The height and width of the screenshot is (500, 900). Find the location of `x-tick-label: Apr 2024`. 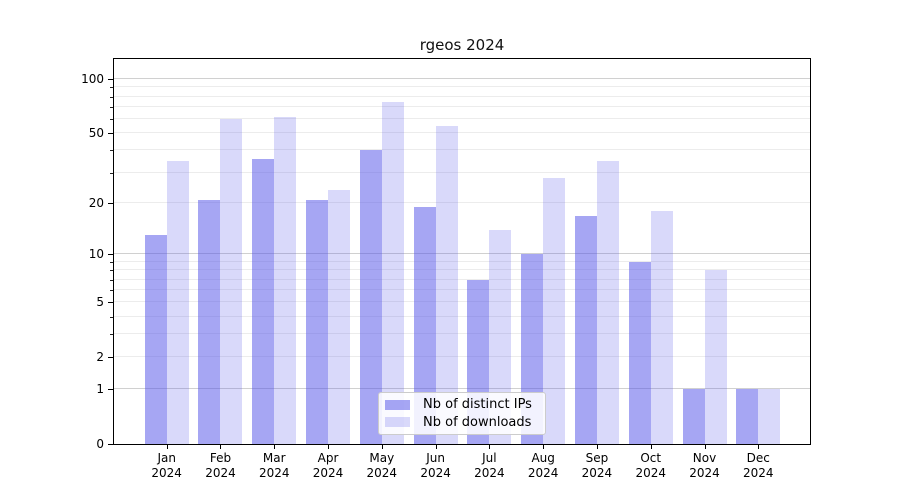

x-tick-label: Apr 2024 is located at coordinates (328, 465).